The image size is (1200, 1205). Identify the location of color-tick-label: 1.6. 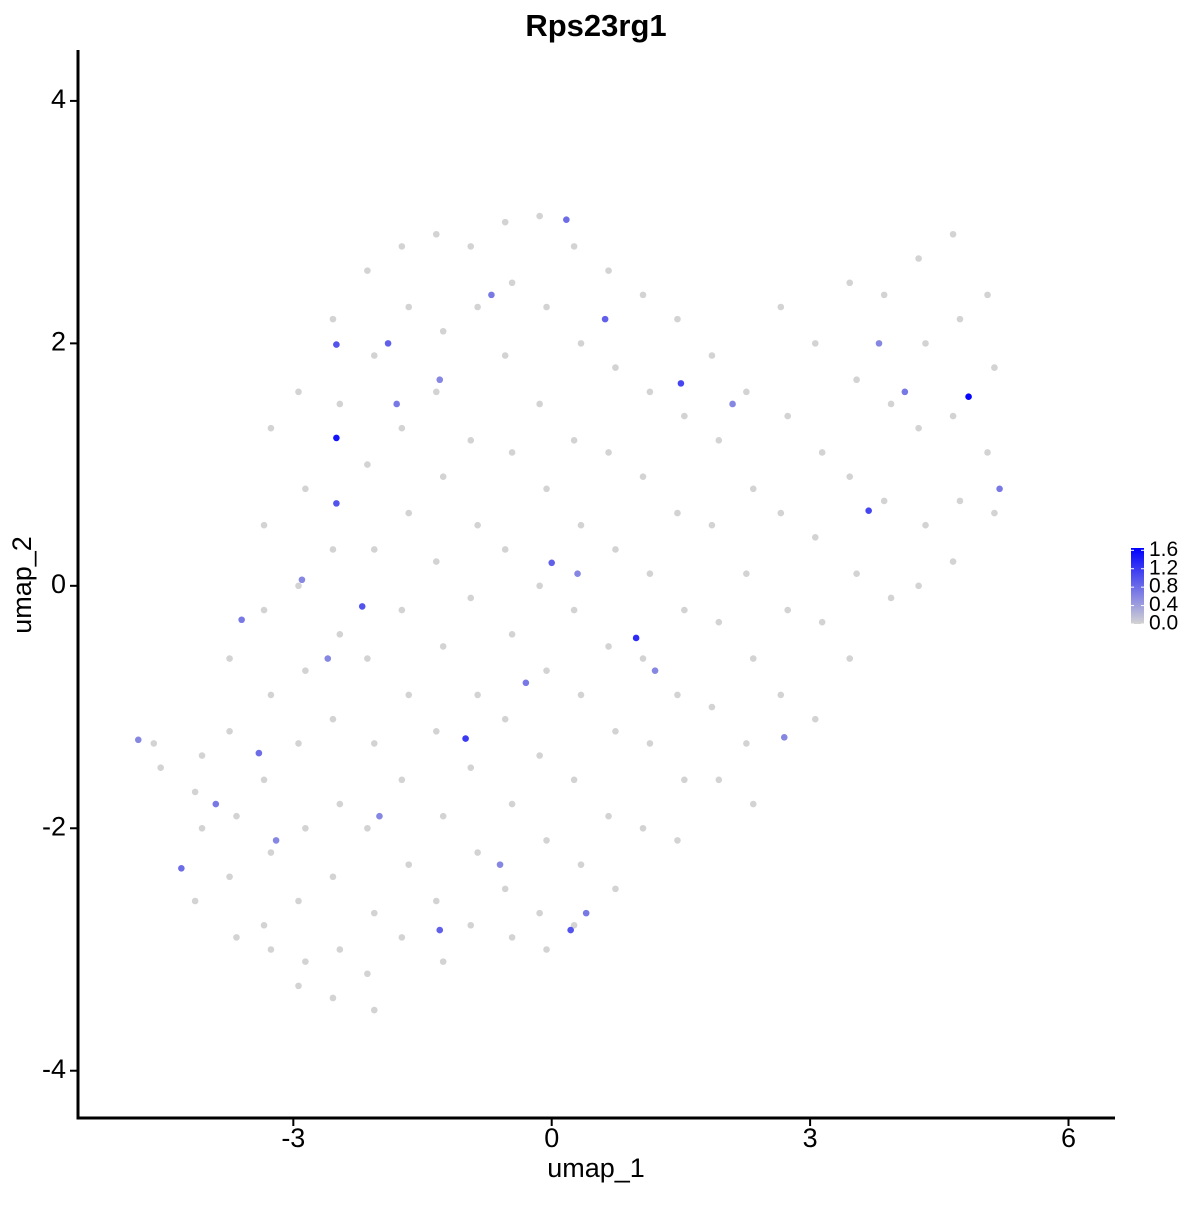
(1163, 549).